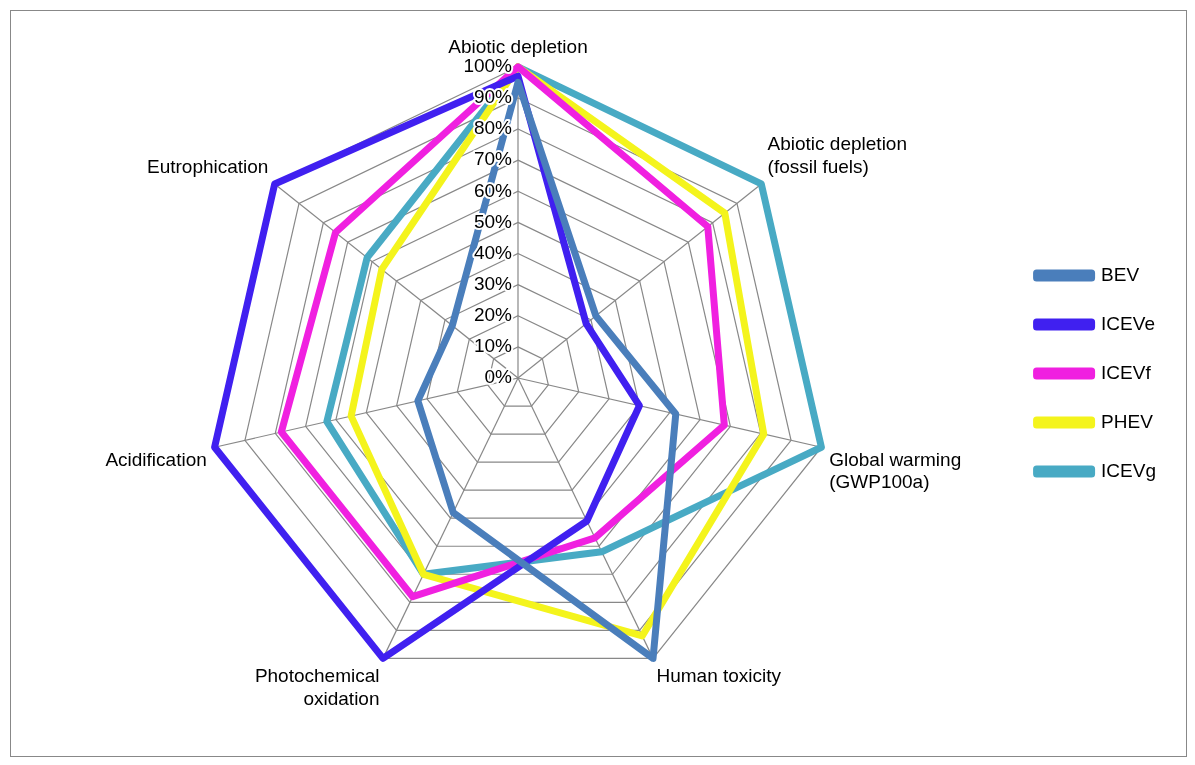 This screenshot has width=1195, height=765. Describe the element at coordinates (493, 97) in the screenshot. I see `y-tick-label: 90%` at that location.